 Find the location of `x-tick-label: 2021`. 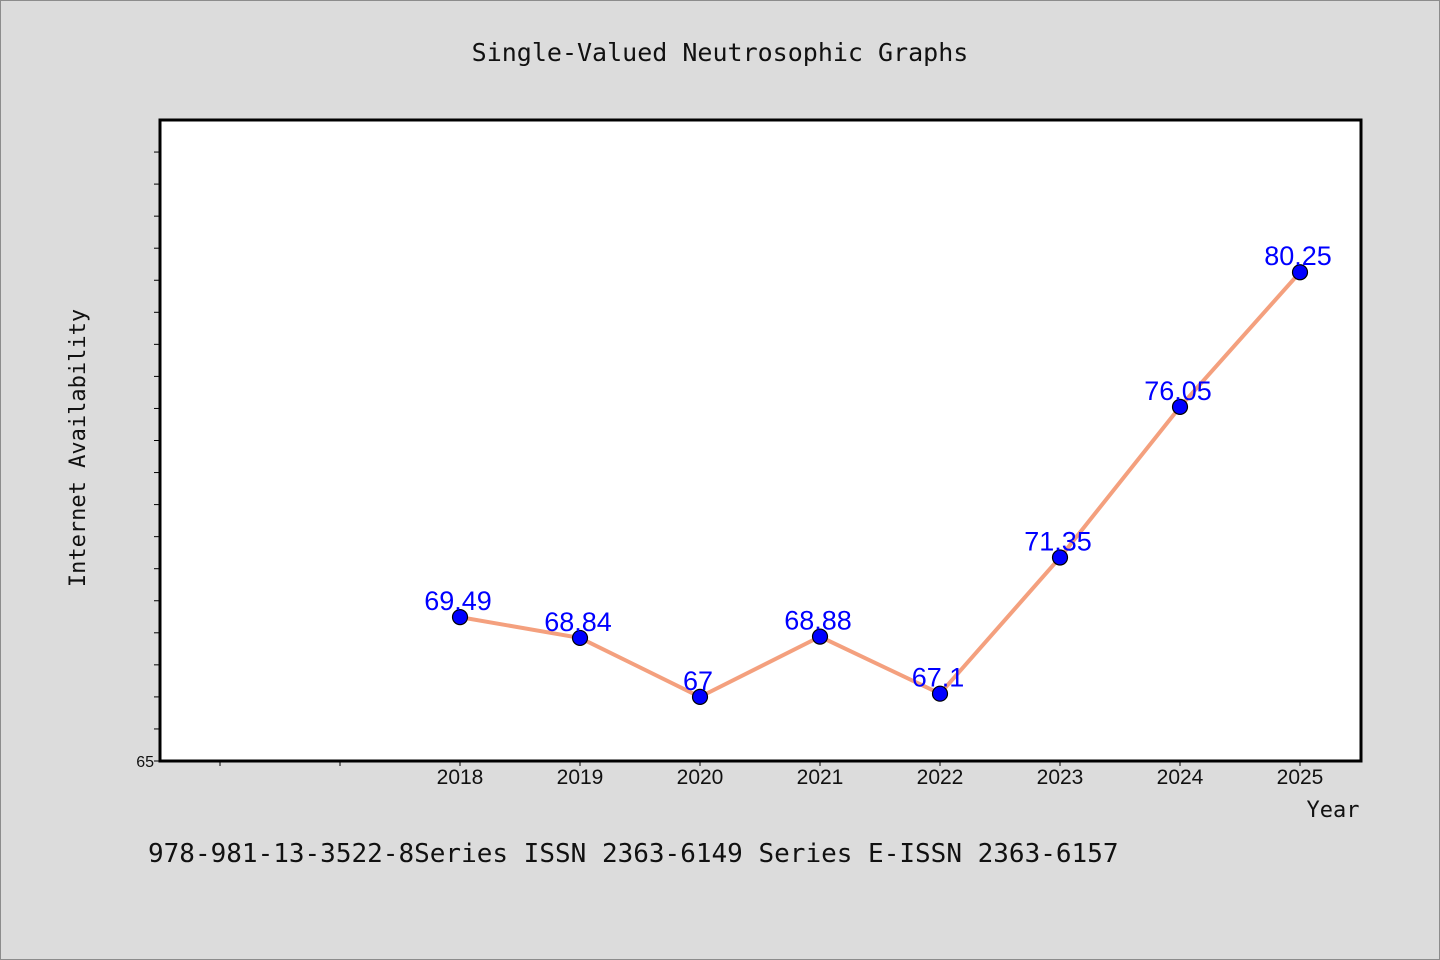

x-tick-label: 2021 is located at coordinates (820, 777).